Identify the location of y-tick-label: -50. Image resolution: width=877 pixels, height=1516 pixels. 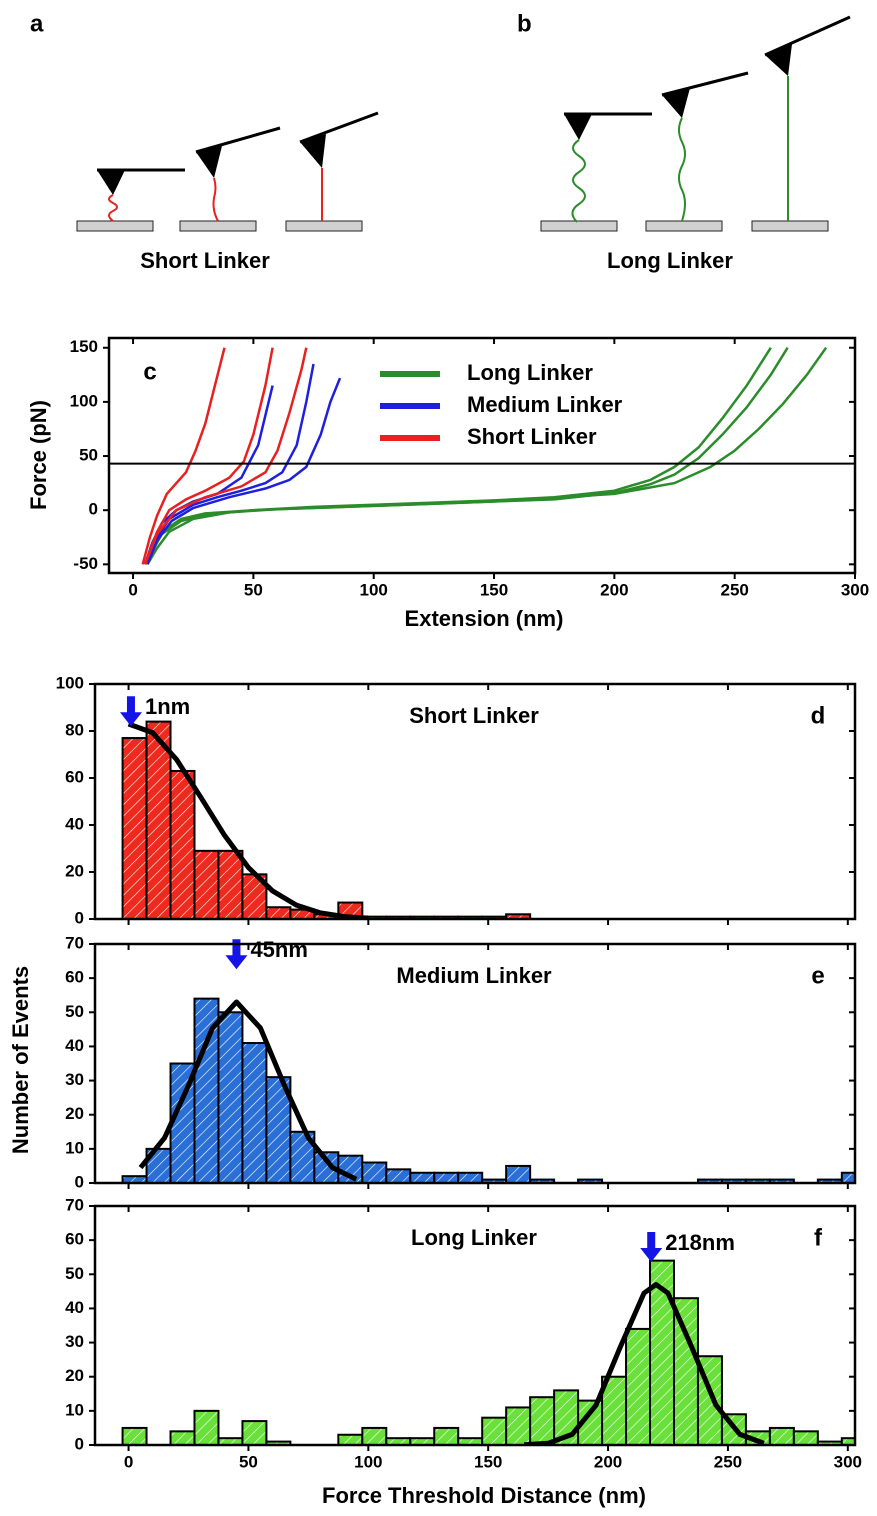
(85, 563).